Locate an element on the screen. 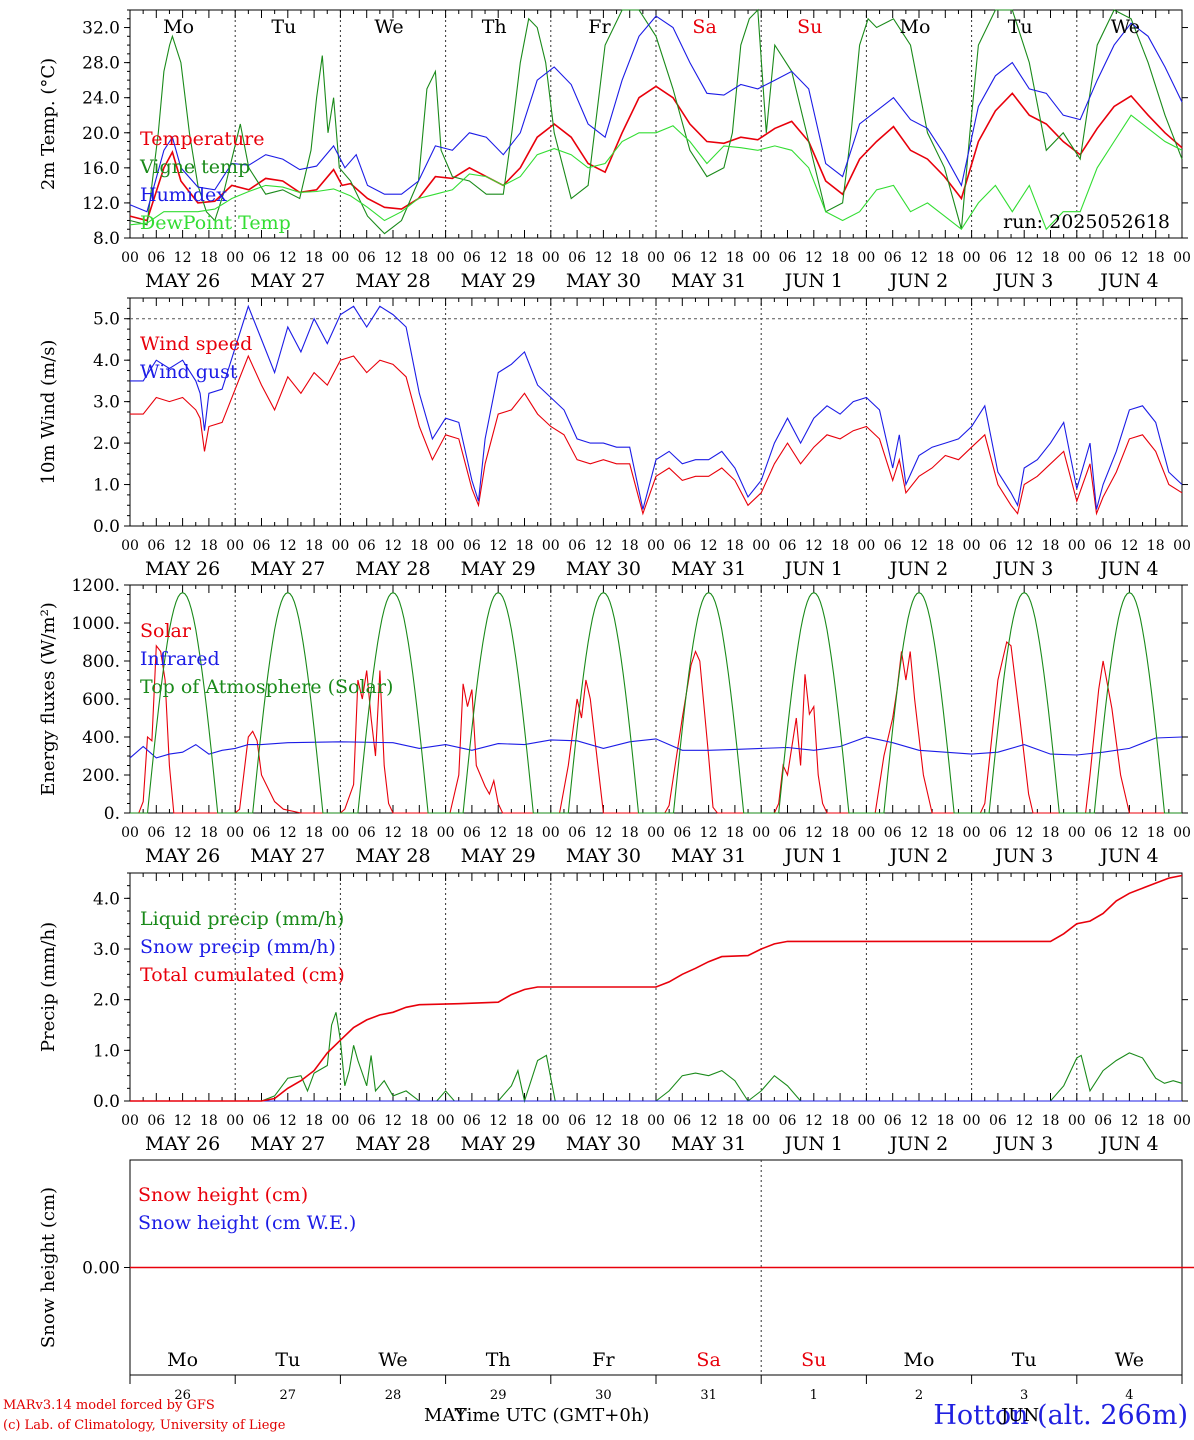  energy-series-solar is located at coordinates (656, 727).